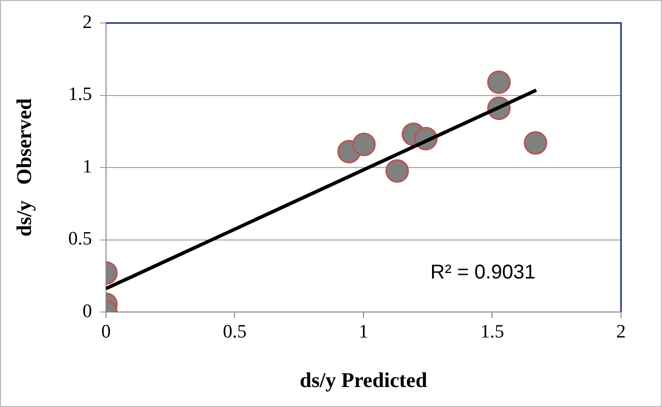 This screenshot has width=662, height=407. I want to click on x-tick-label: 1.5, so click(492, 331).